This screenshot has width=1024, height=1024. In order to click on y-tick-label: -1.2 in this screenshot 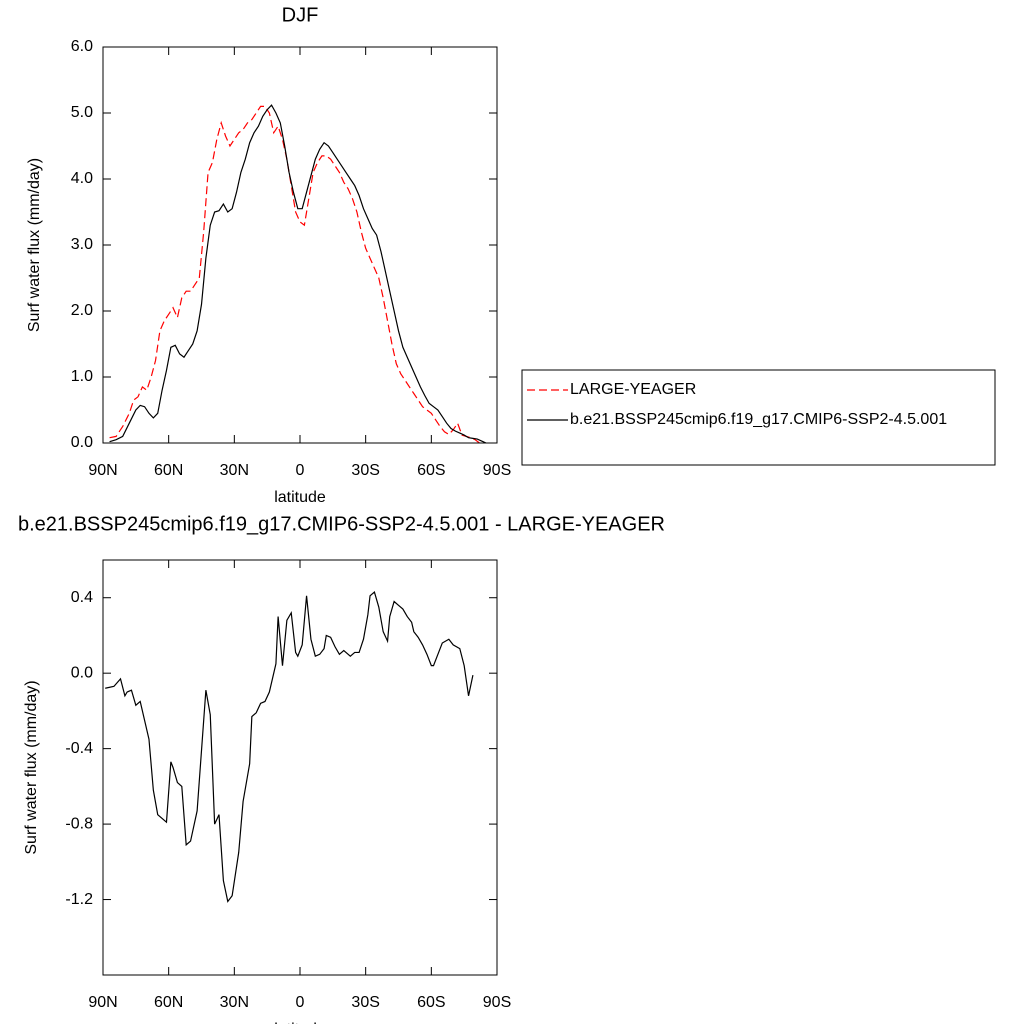, I will do `click(79, 899)`.